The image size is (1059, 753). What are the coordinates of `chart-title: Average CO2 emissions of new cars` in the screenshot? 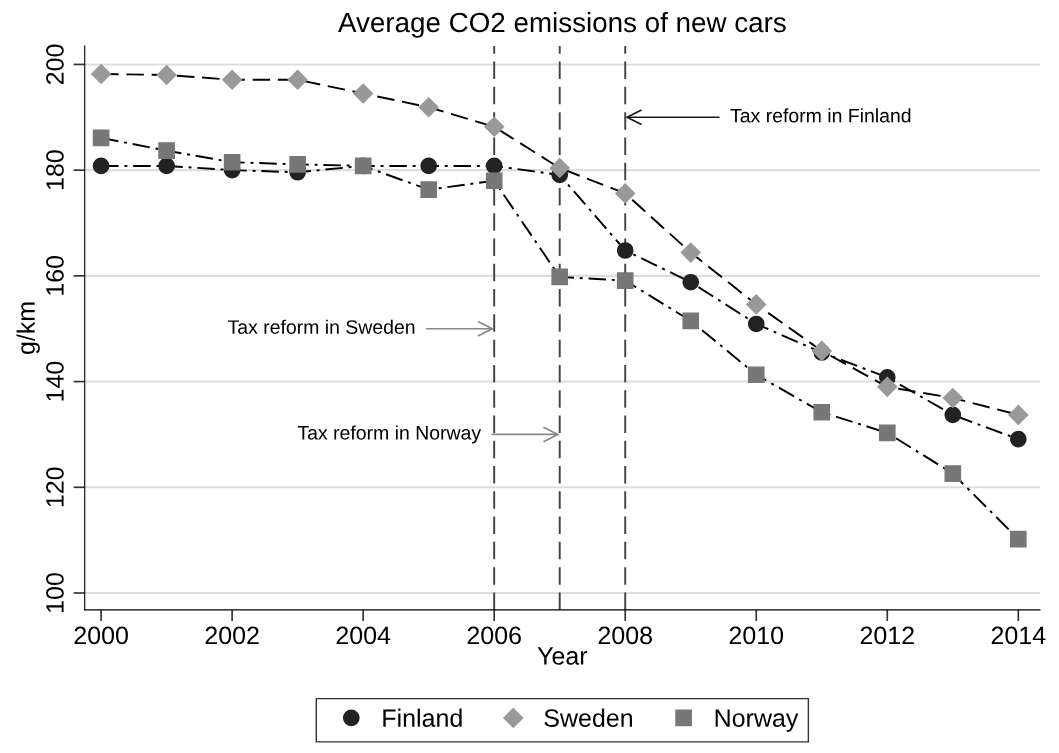 It's located at (562, 24).